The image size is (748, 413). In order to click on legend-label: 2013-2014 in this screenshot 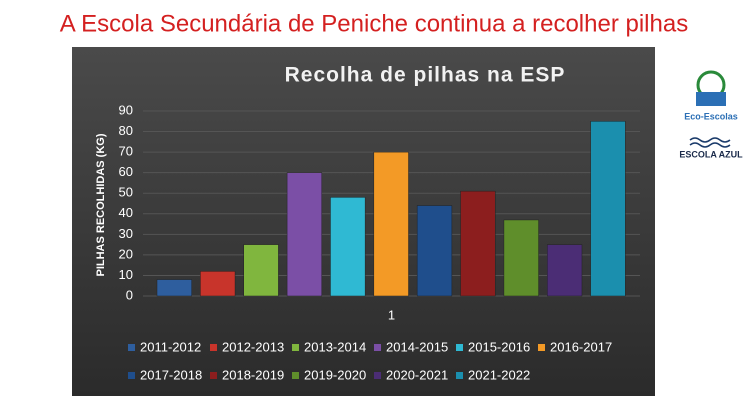, I will do `click(335, 346)`.